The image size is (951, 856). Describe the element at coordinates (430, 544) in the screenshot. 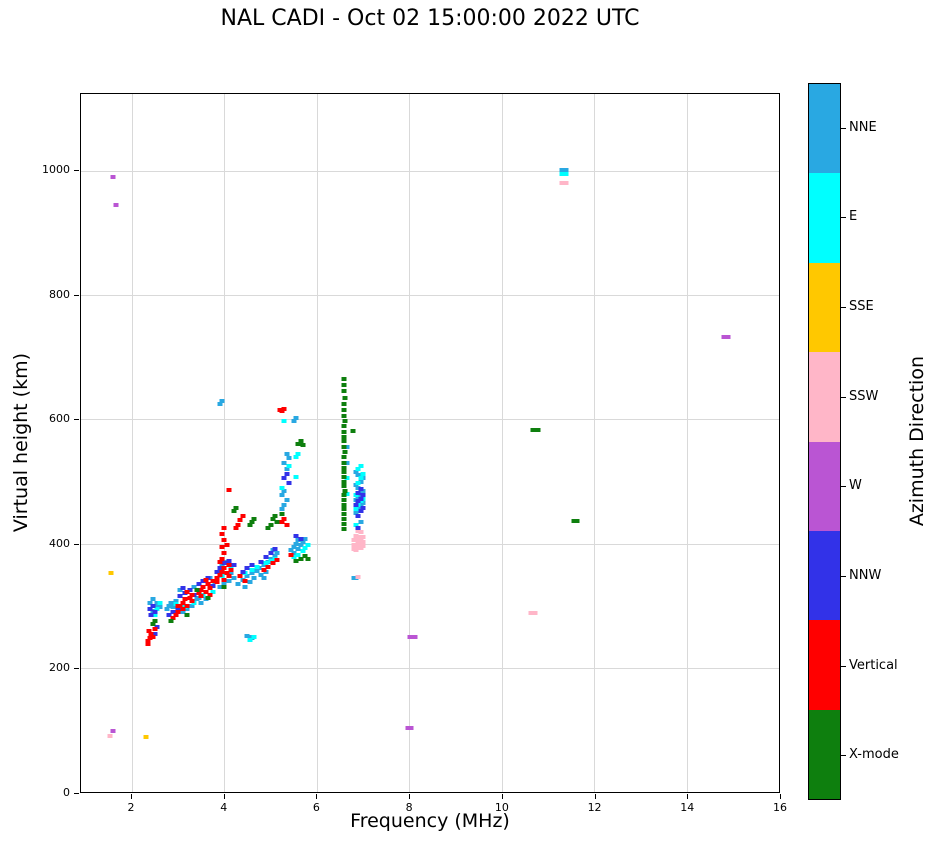

I see `gridline-horizontal` at that location.